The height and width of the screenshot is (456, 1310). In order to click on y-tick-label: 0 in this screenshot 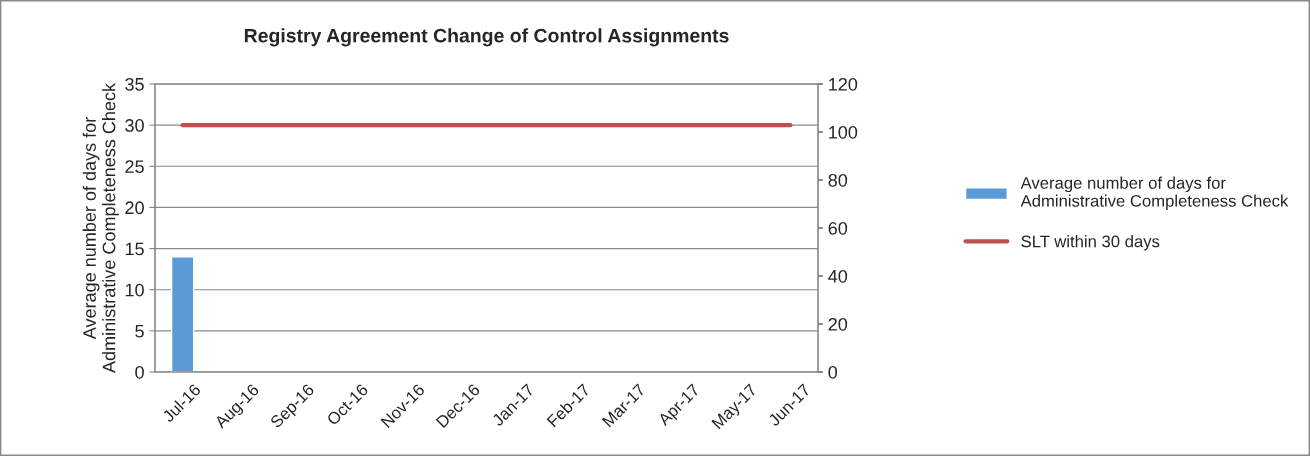, I will do `click(139, 372)`.